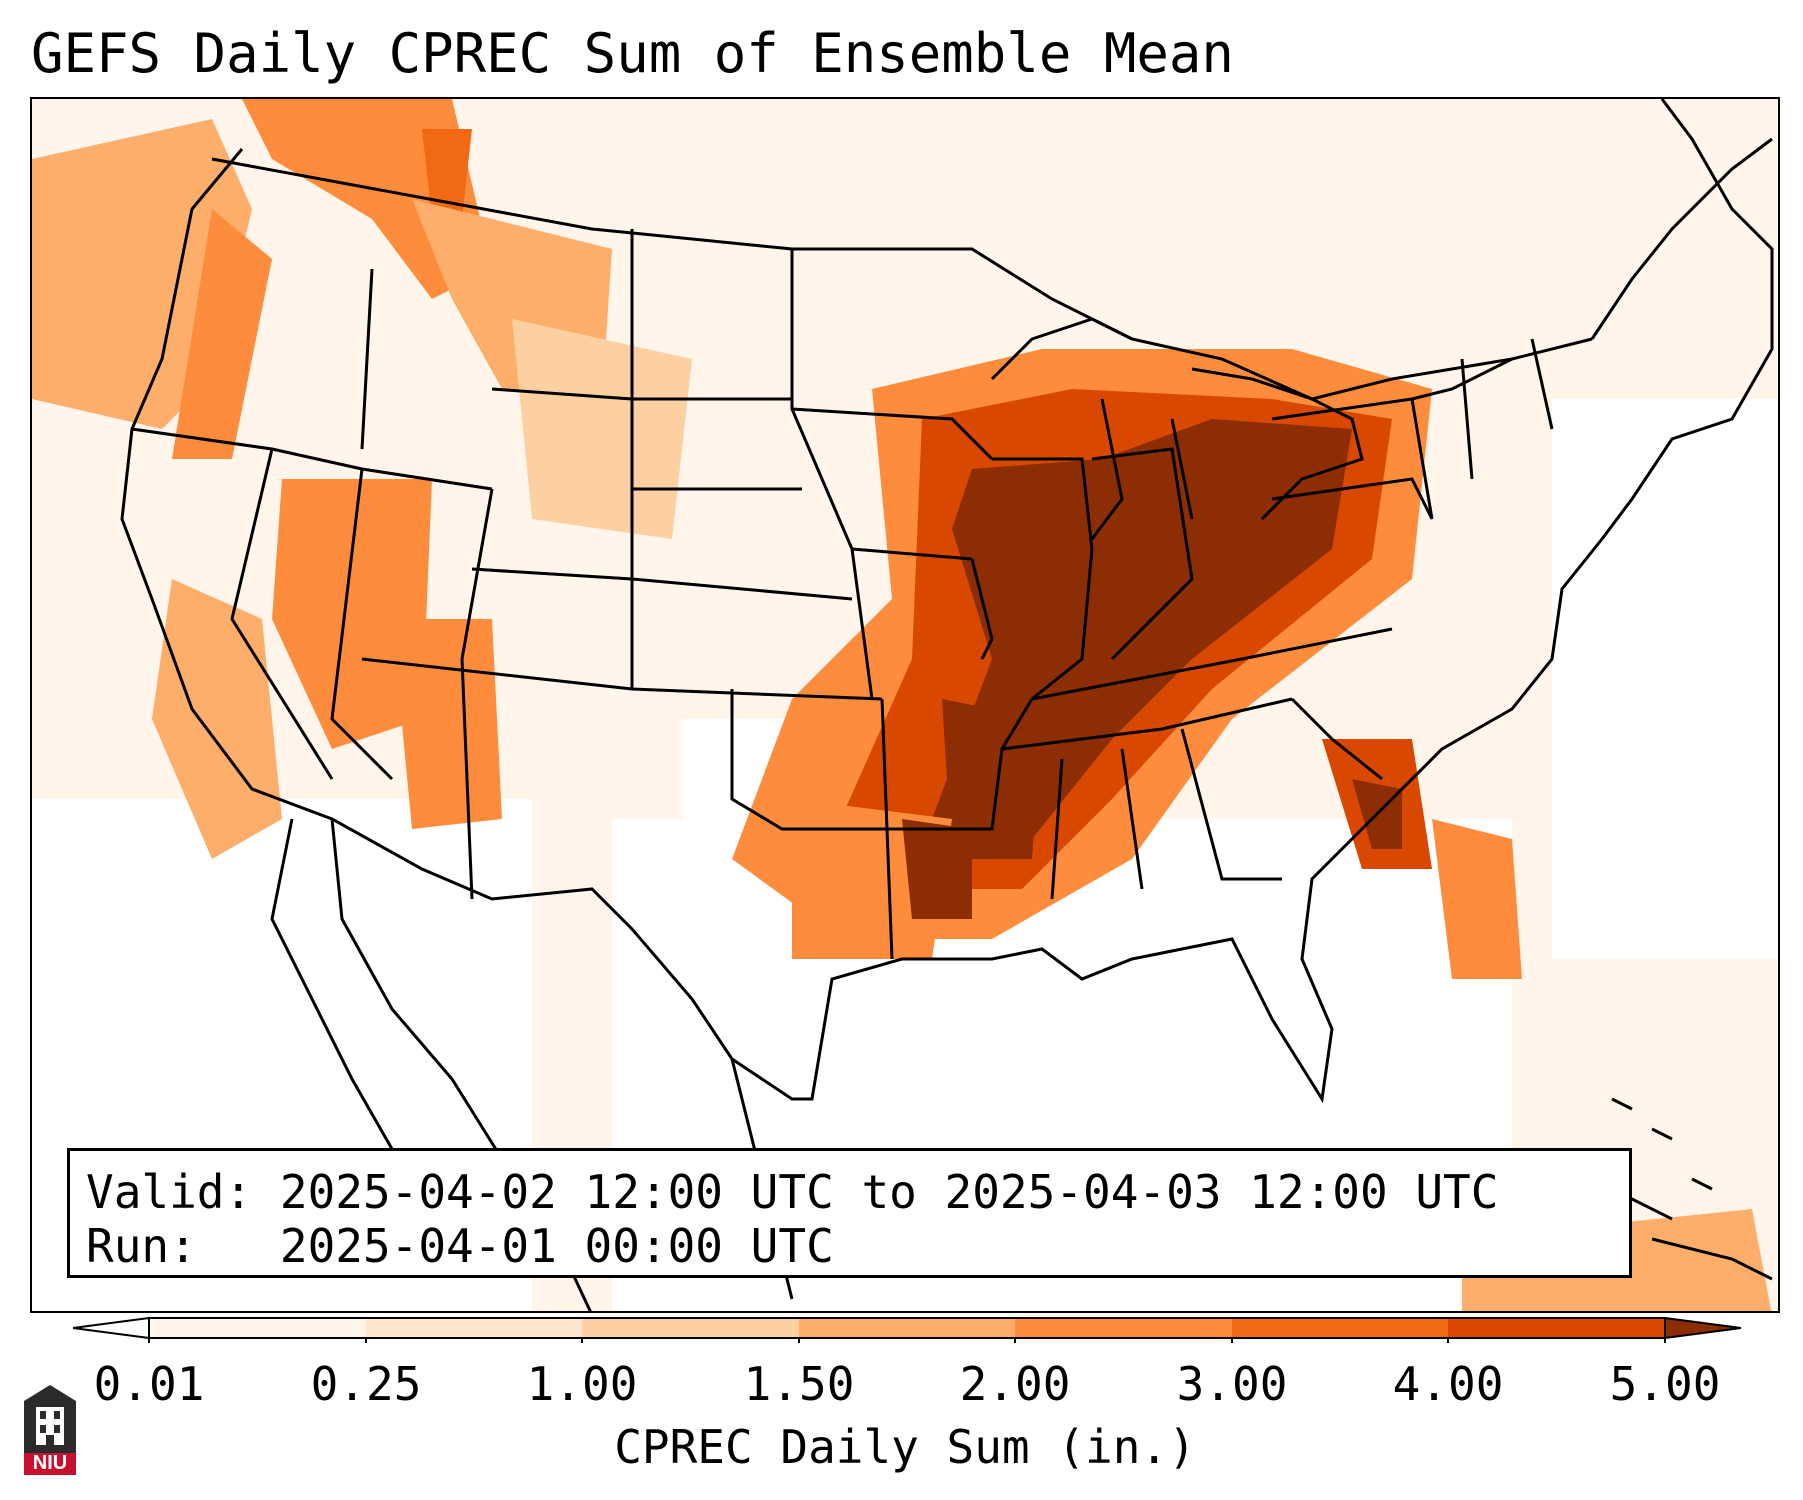 The image size is (1803, 1500). Describe the element at coordinates (1477, 899) in the screenshot. I see `precip-carolina-offshore` at that location.